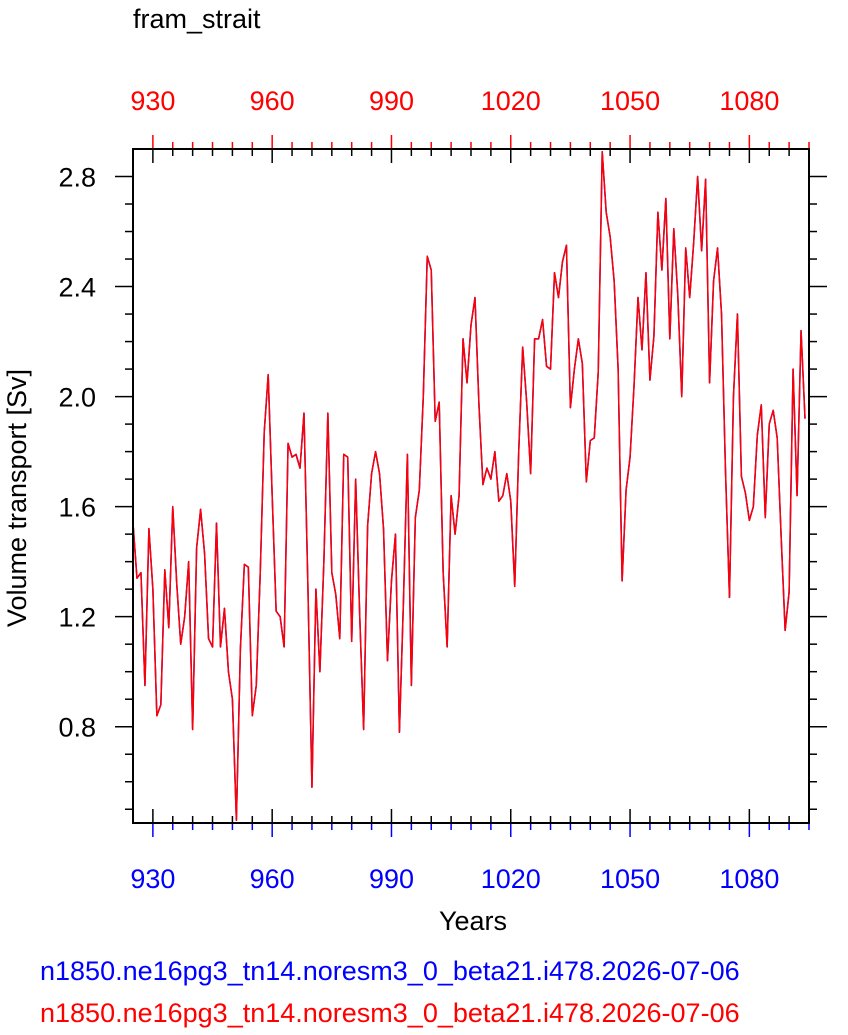  Describe the element at coordinates (511, 879) in the screenshot. I see `x-tick-label: 1020` at that location.